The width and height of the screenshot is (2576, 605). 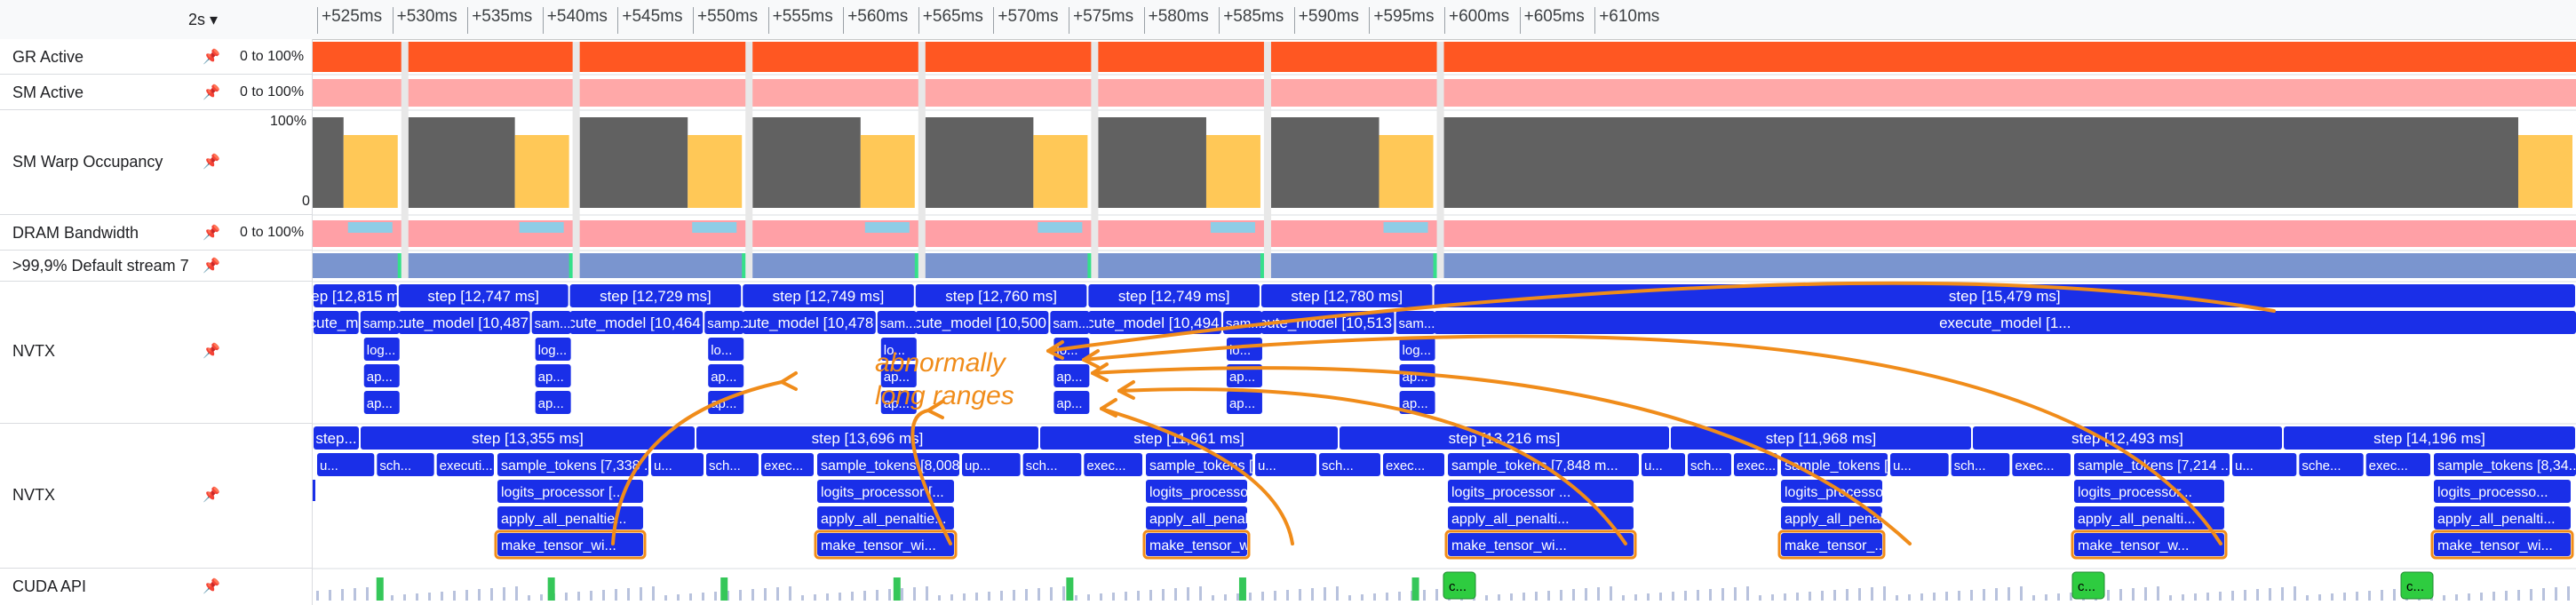 What do you see at coordinates (156, 497) in the screenshot?
I see `track-label-nvtx-2: NVTX 📌` at bounding box center [156, 497].